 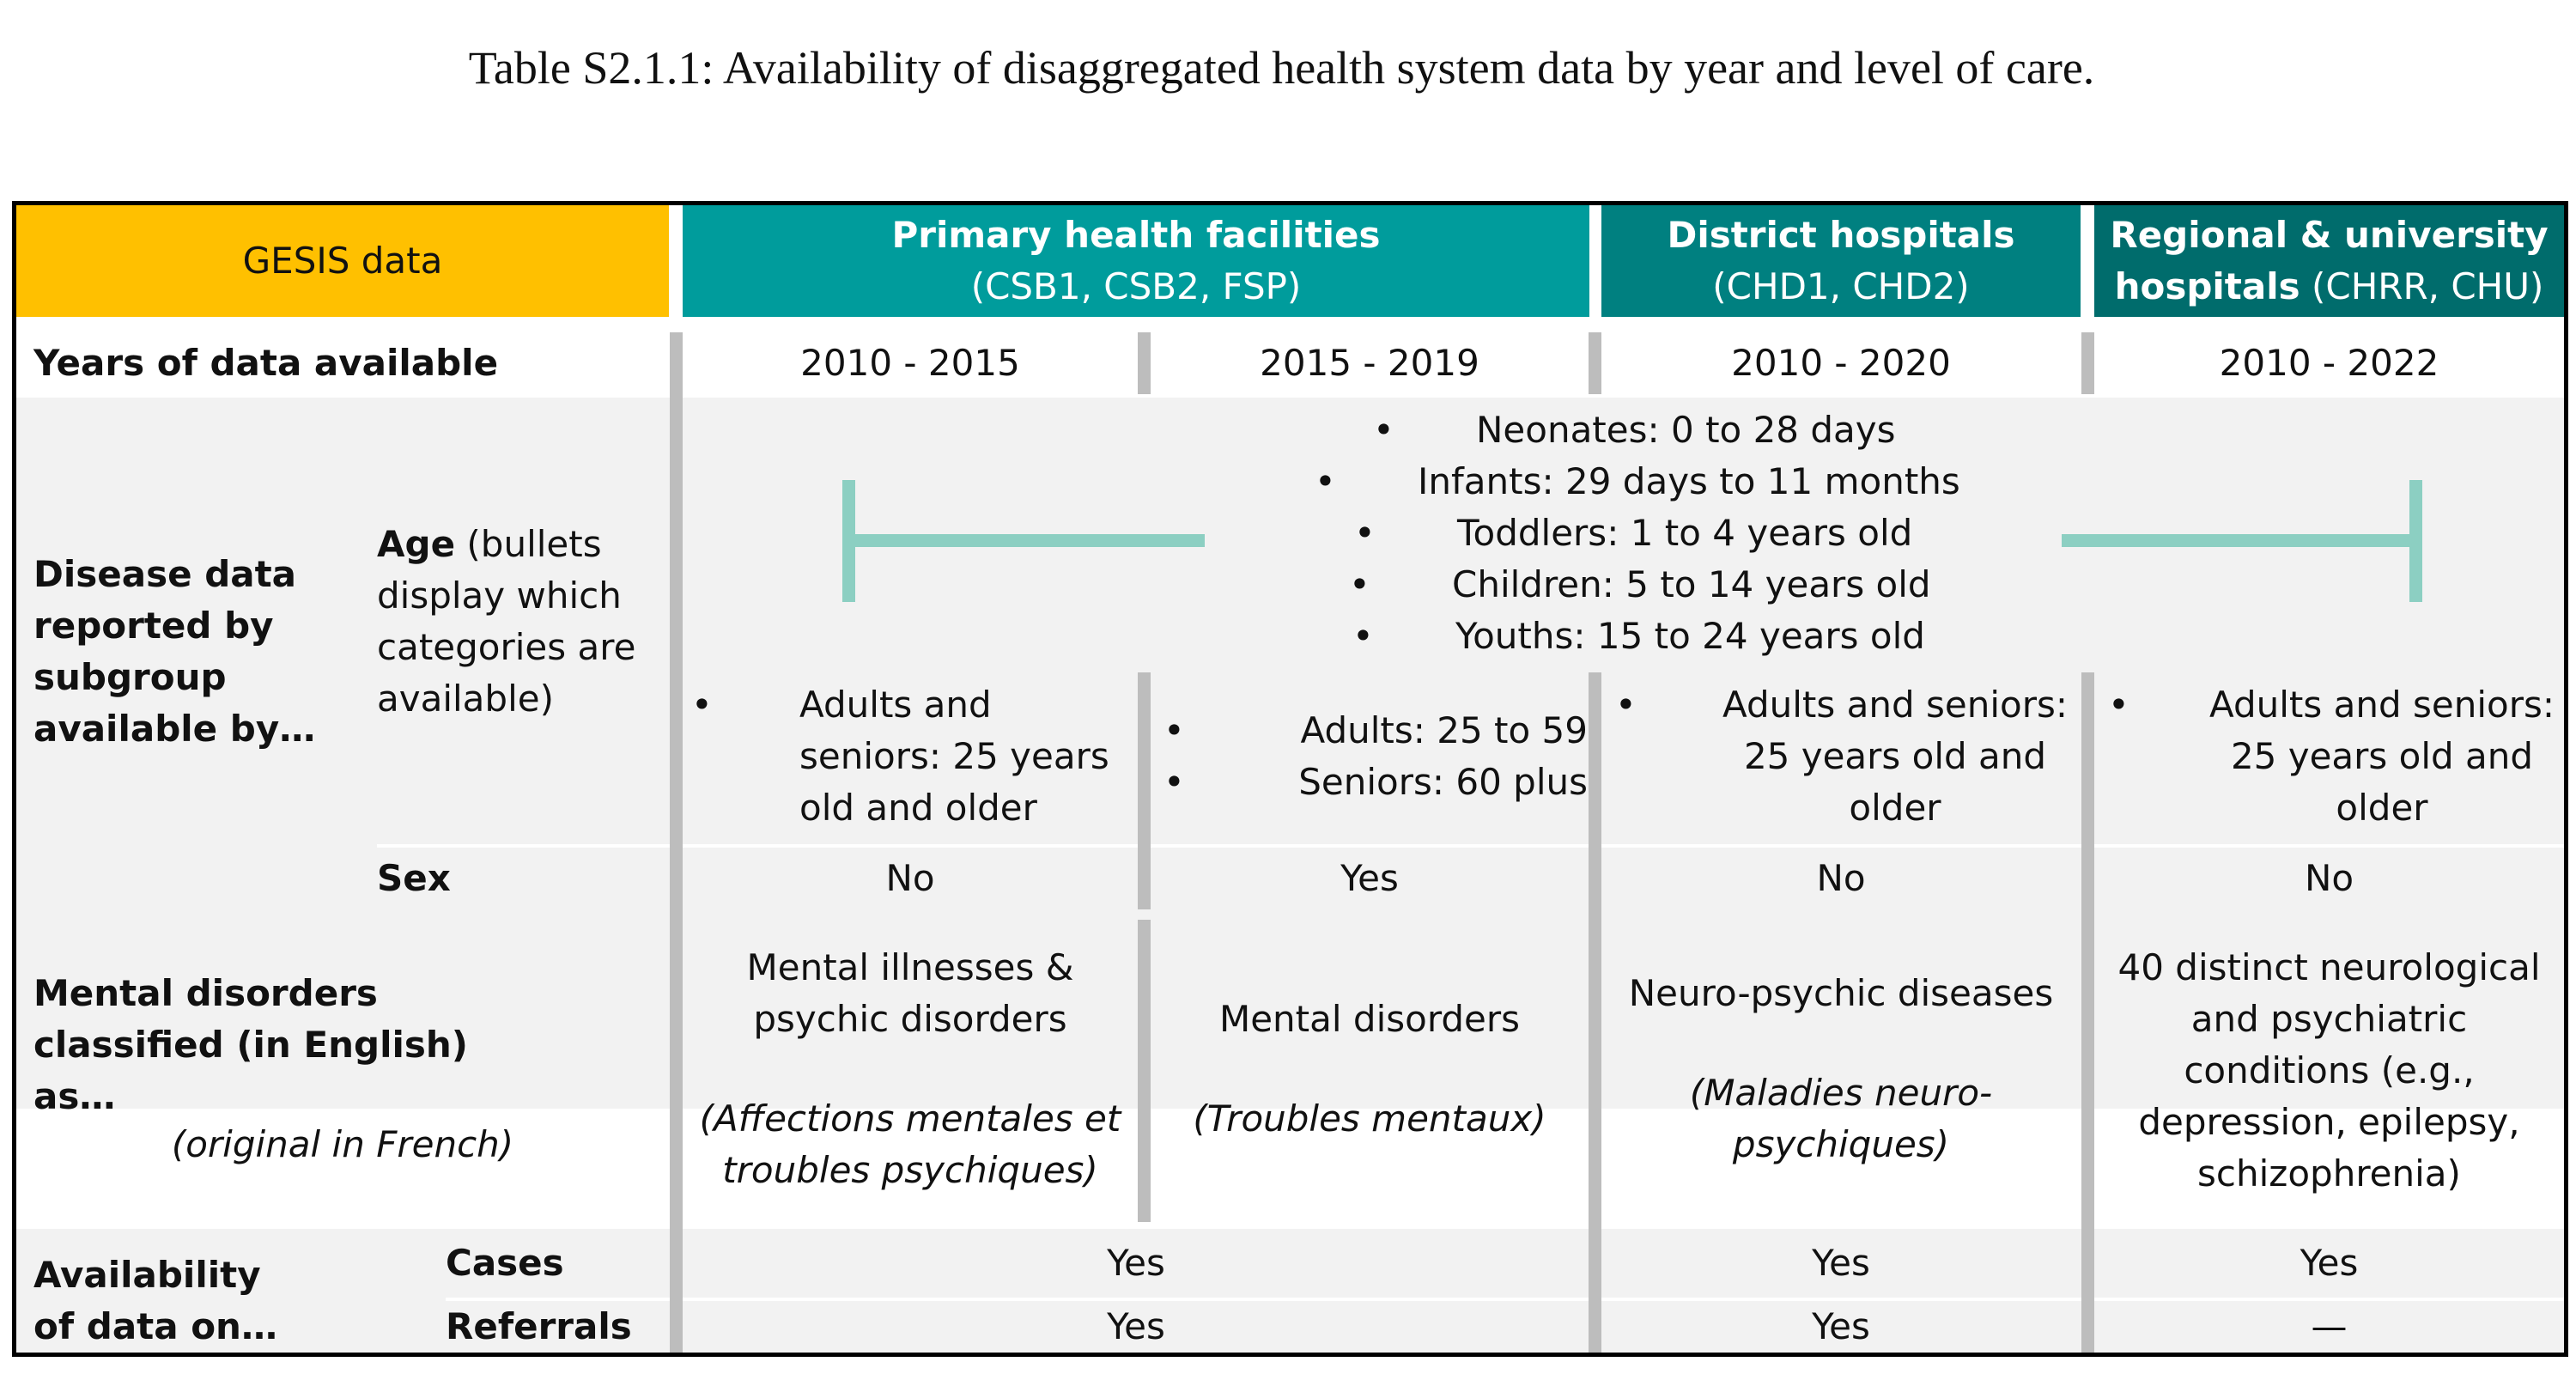 I want to click on years-primary-2015: 2015 - 2019, so click(x=1369, y=363).